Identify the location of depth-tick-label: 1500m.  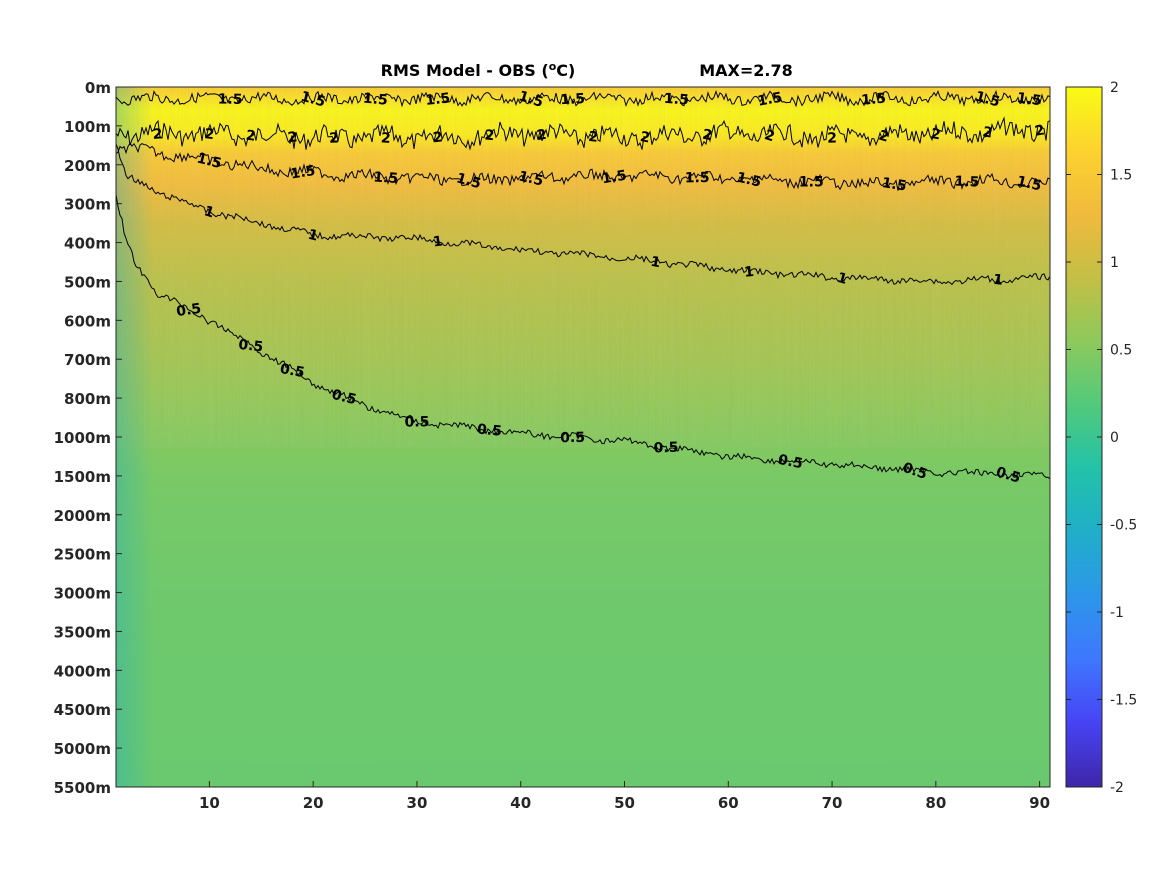
(82, 477).